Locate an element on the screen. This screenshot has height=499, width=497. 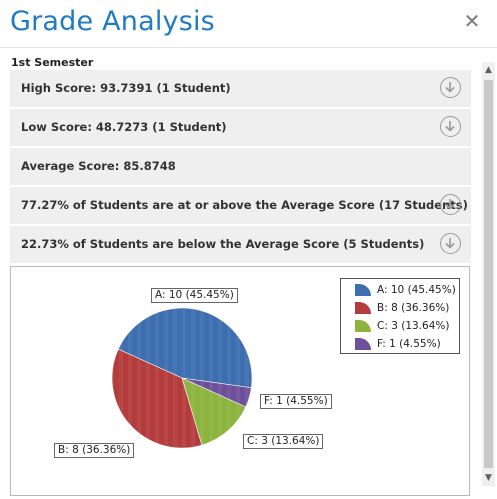
pie-svg is located at coordinates (181, 378).